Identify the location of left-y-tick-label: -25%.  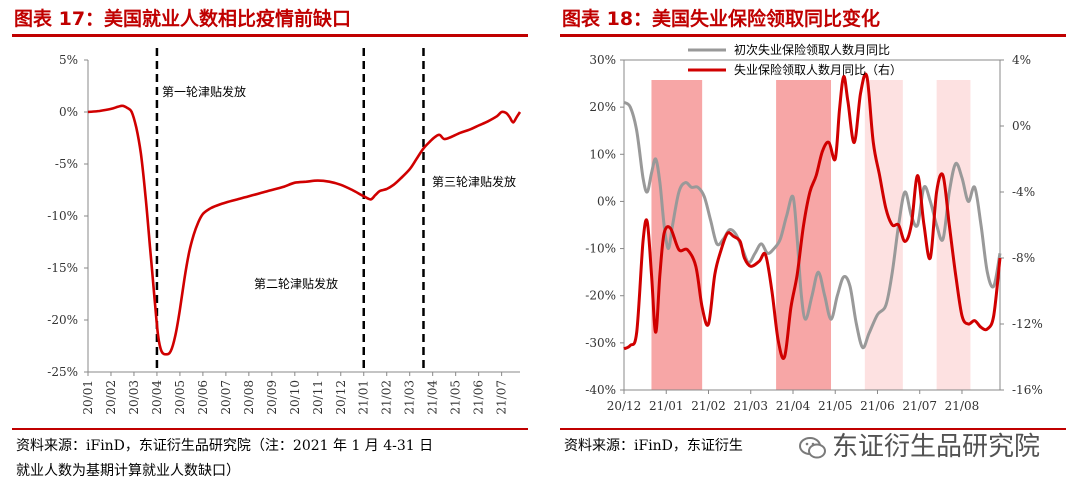
(62, 372).